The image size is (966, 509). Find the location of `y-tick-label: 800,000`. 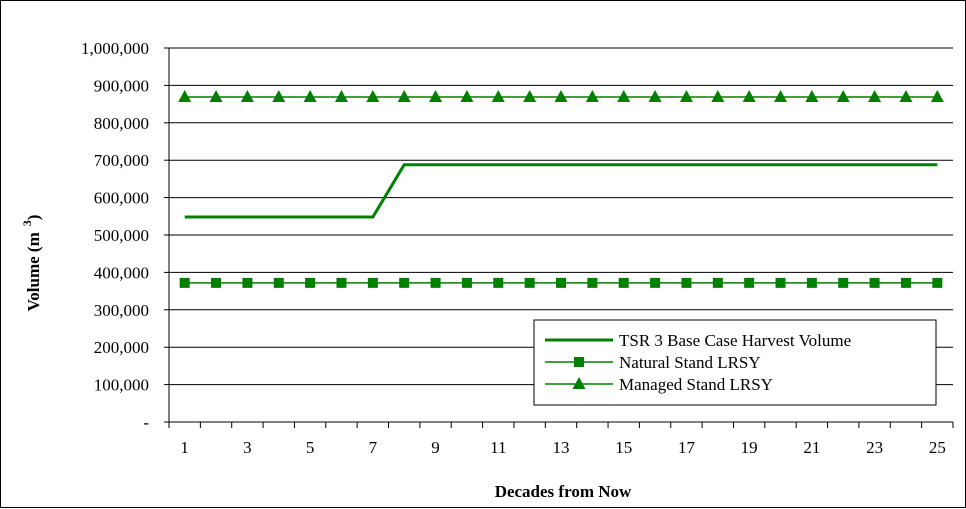

y-tick-label: 800,000 is located at coordinates (121, 123).